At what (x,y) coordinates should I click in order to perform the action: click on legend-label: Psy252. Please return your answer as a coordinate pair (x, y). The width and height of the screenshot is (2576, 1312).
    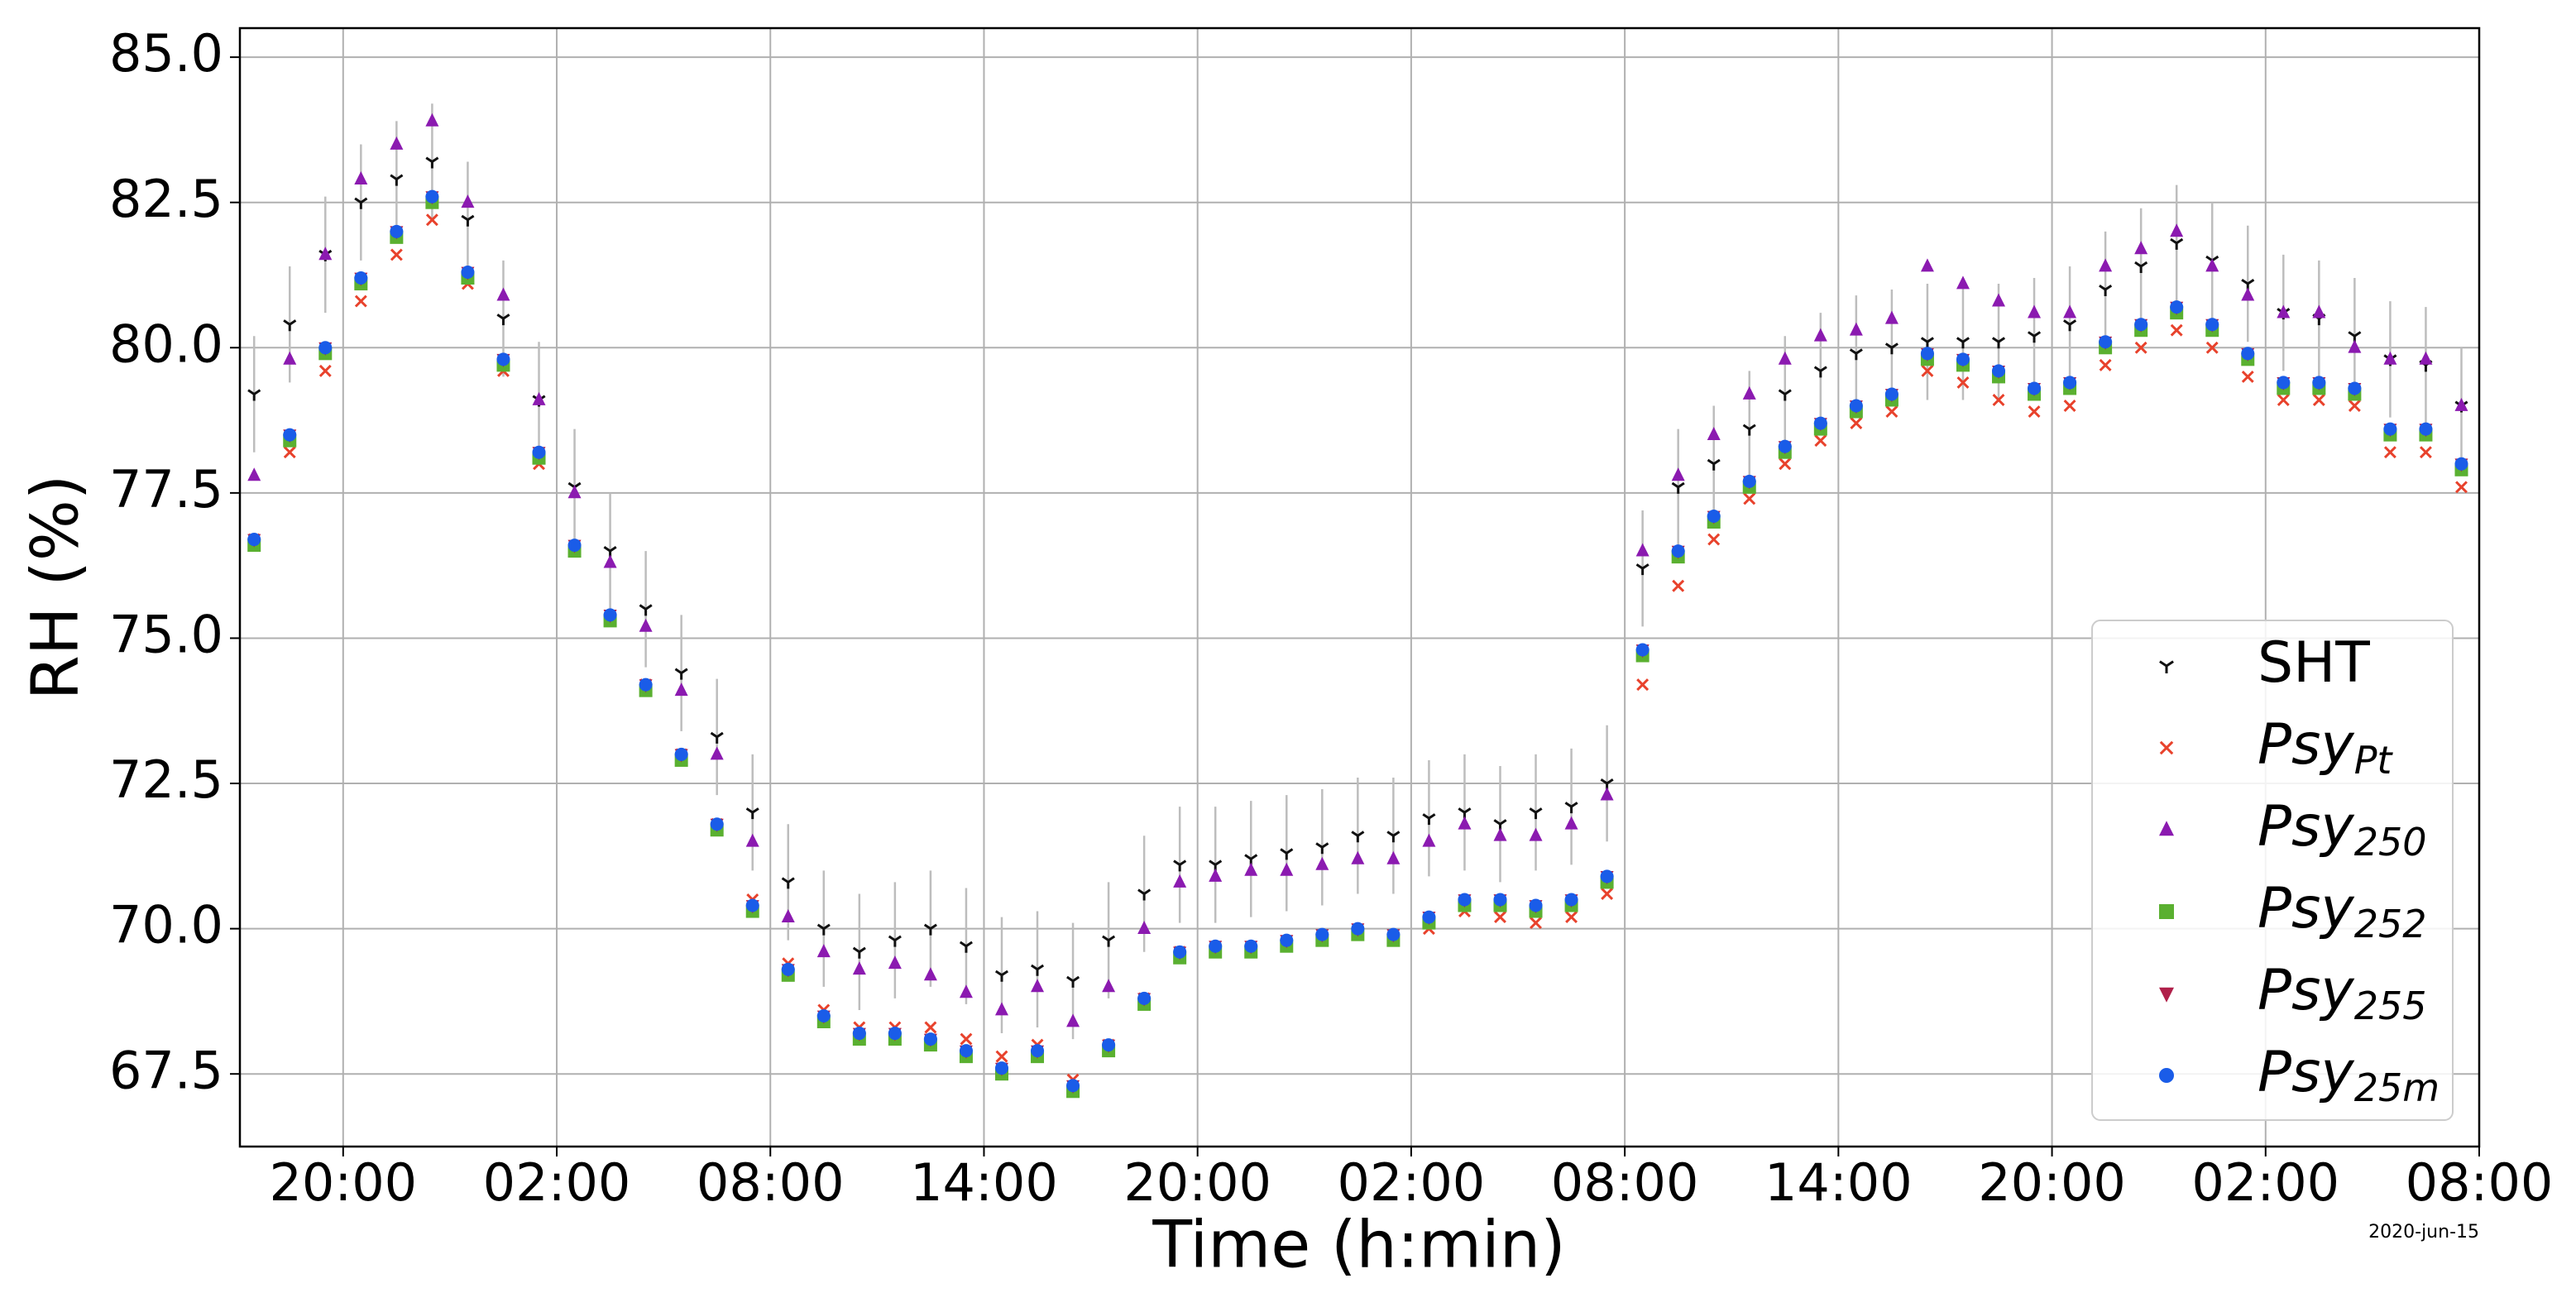
    Looking at the image, I should click on (2343, 911).